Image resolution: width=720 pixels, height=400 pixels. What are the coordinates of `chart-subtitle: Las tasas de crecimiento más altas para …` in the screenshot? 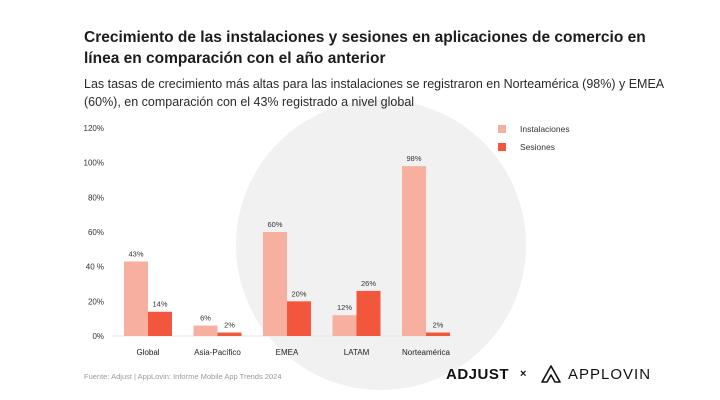 It's located at (374, 93).